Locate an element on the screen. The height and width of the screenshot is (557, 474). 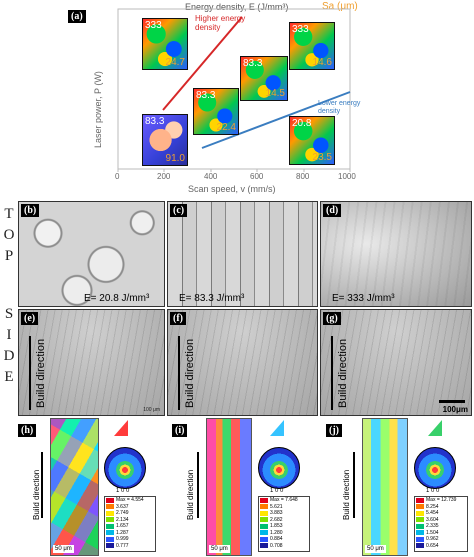
inset-1-sa: 24.7 is located at coordinates (175, 62).